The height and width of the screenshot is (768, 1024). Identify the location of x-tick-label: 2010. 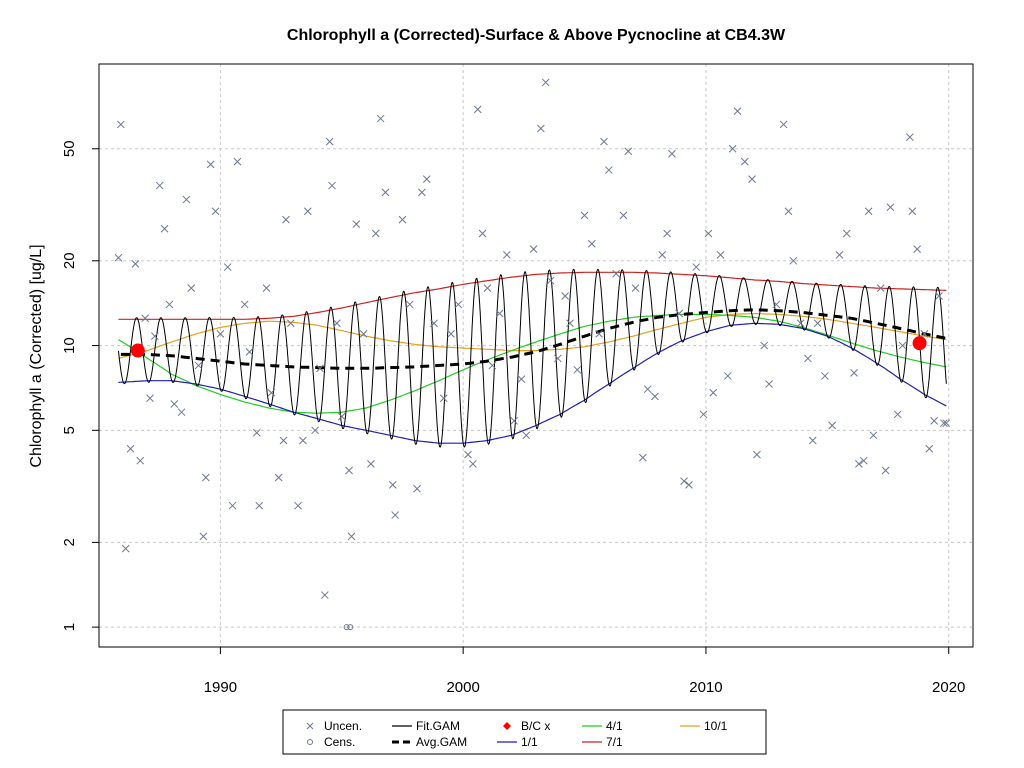
(705, 687).